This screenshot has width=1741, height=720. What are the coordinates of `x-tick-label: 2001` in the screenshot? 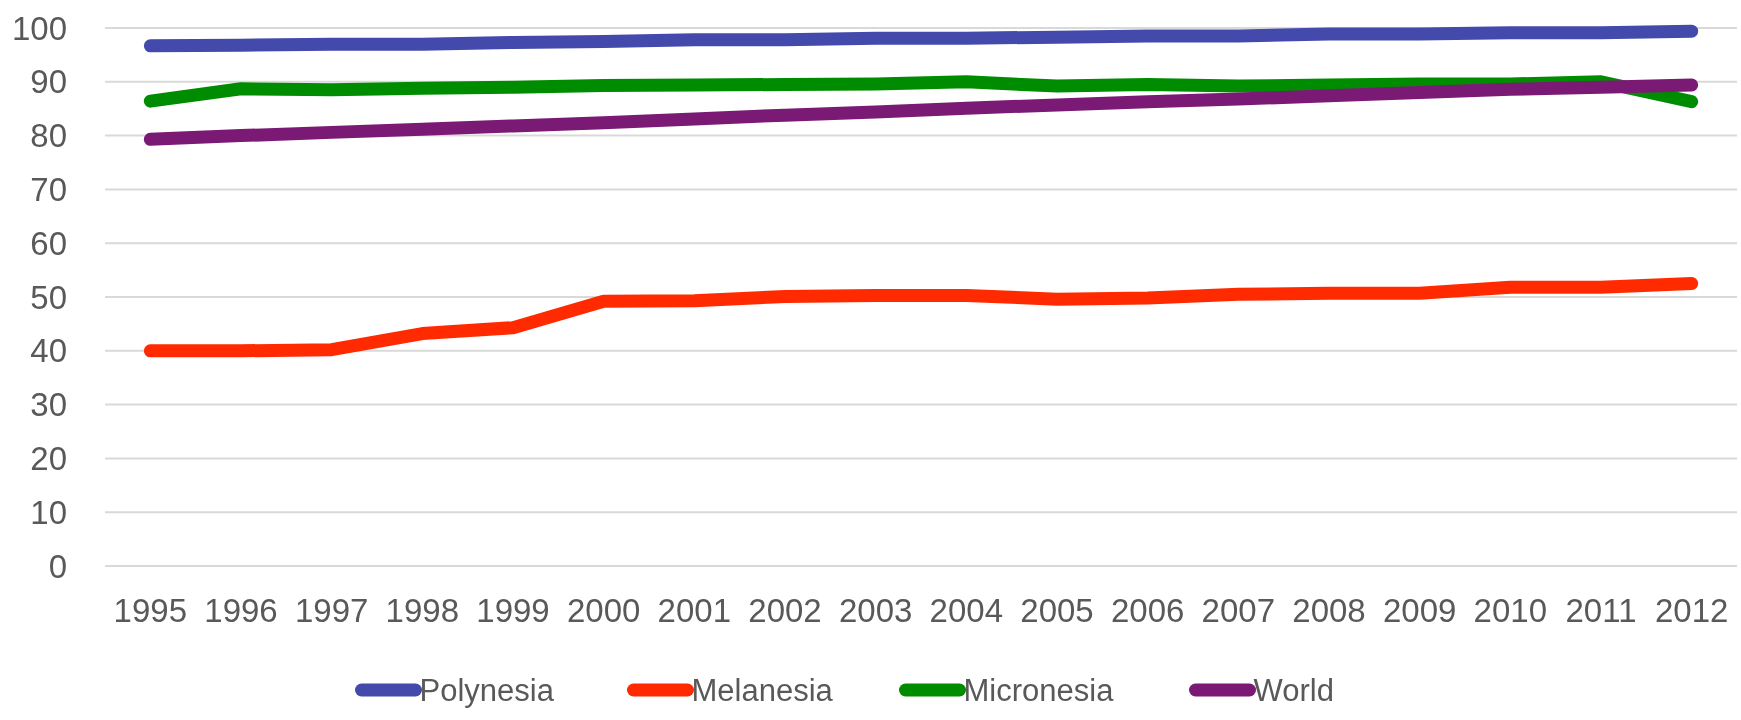 It's located at (694, 610).